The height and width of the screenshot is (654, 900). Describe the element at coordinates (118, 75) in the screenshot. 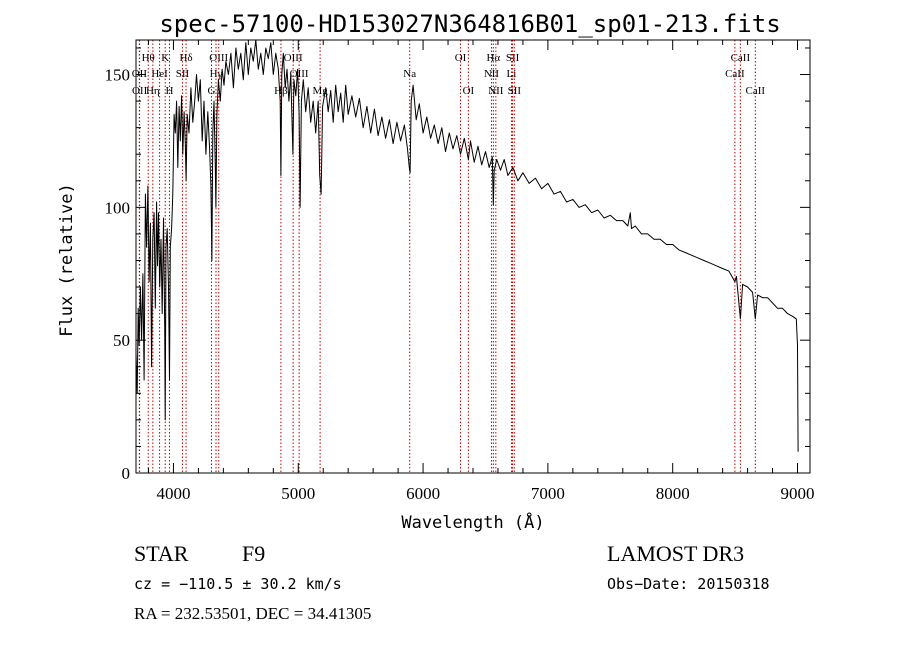

I see `y-tick-label: 150` at that location.